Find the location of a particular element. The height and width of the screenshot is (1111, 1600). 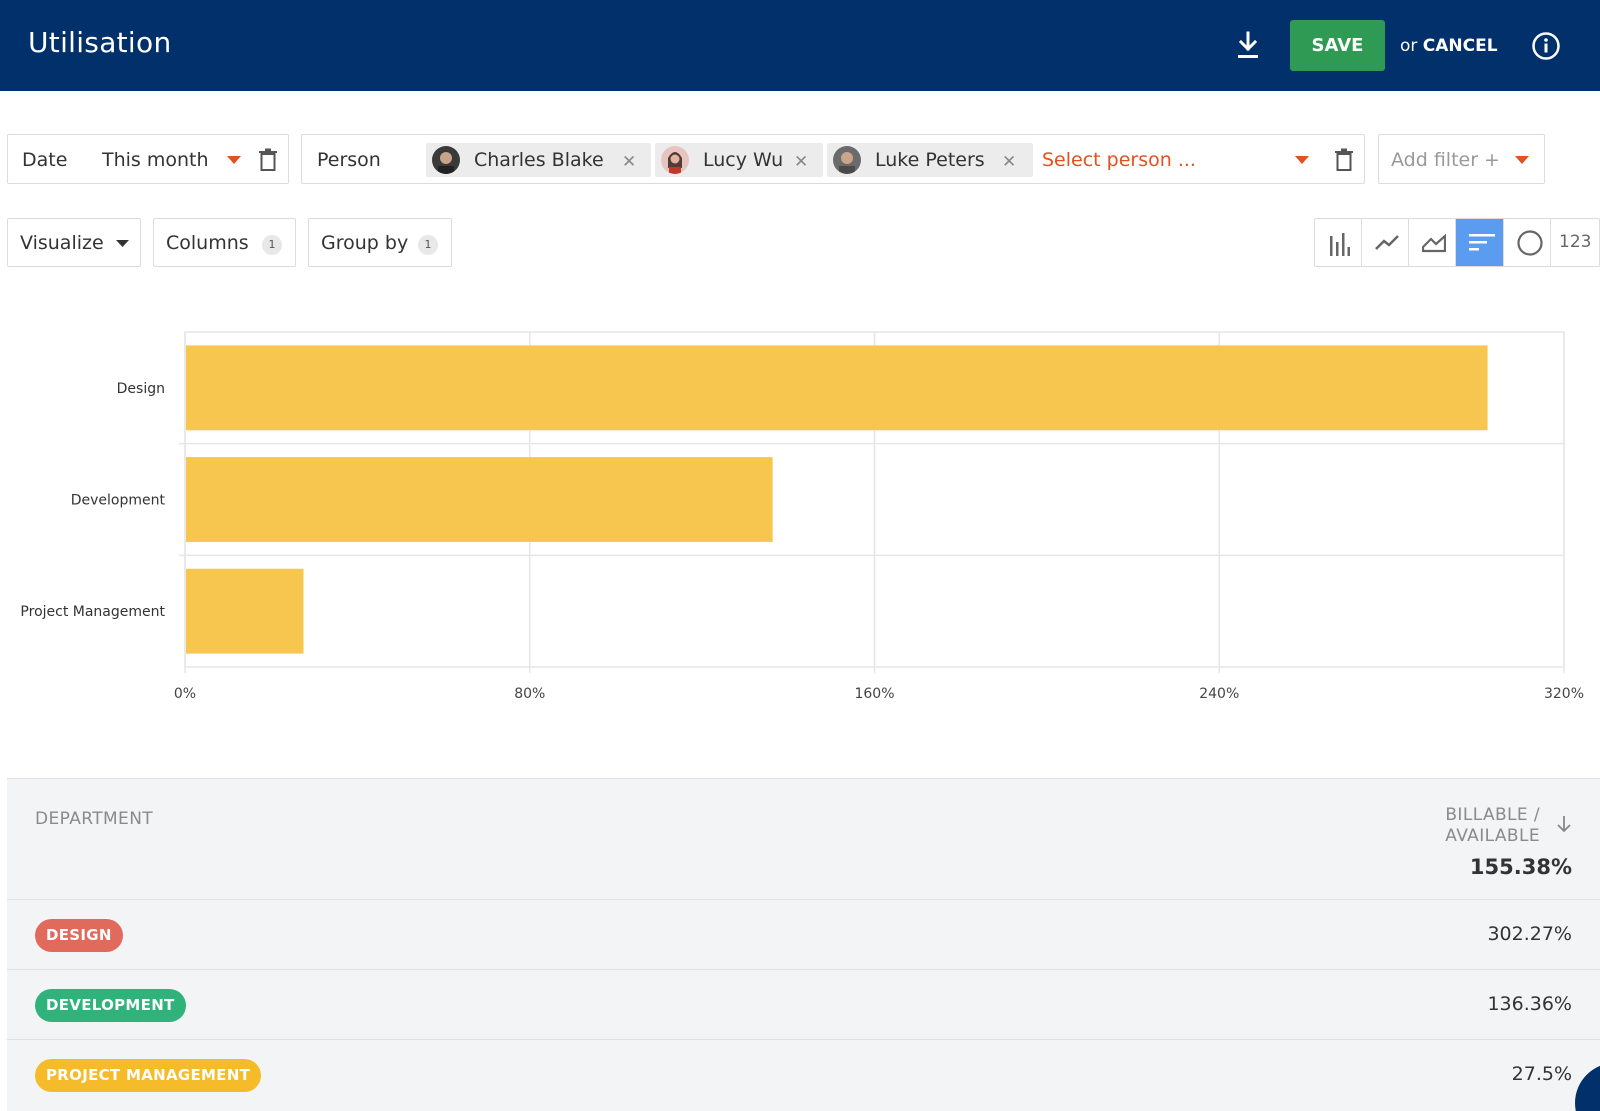

columns-button: Columns 1 is located at coordinates (224, 242).